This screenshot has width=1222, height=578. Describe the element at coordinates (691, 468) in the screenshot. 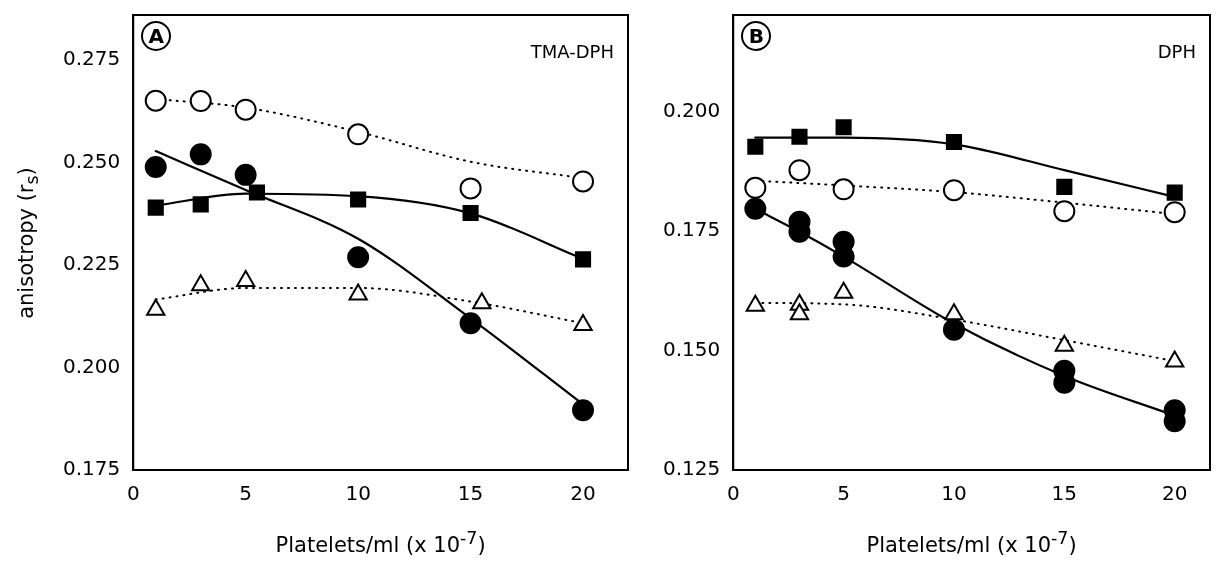

I see `y-tick-label: 0.125` at that location.